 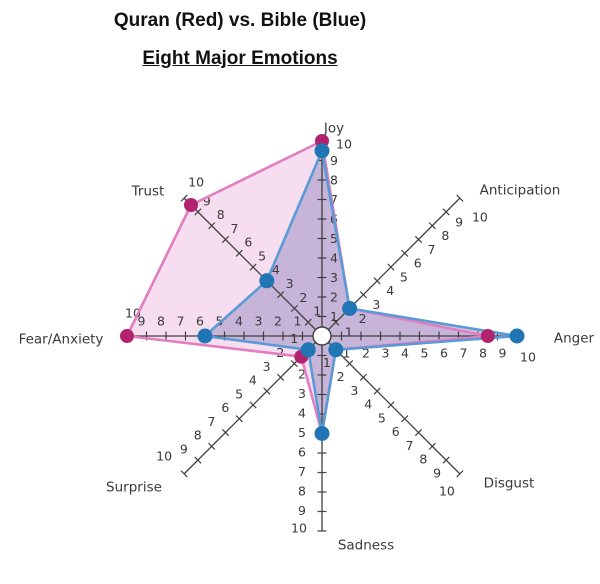 What do you see at coordinates (148, 192) in the screenshot?
I see `axis-label-trust: Trust` at bounding box center [148, 192].